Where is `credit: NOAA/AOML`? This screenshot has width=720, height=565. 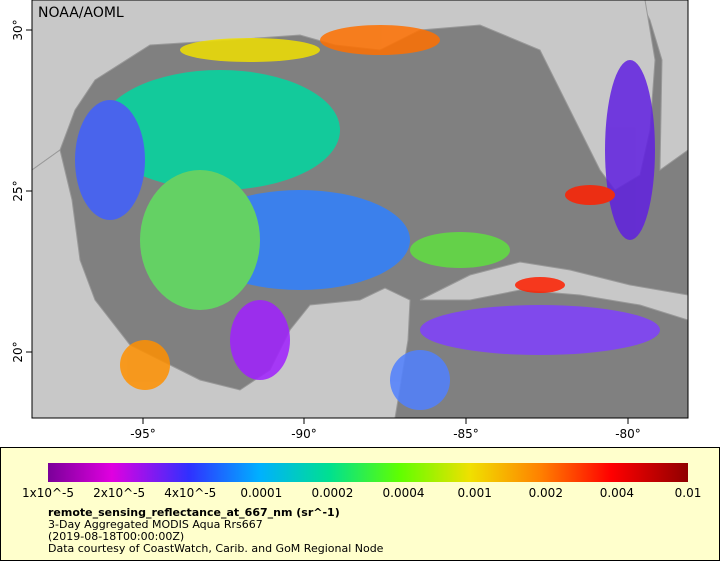 credit: NOAA/AOML is located at coordinates (81, 13).